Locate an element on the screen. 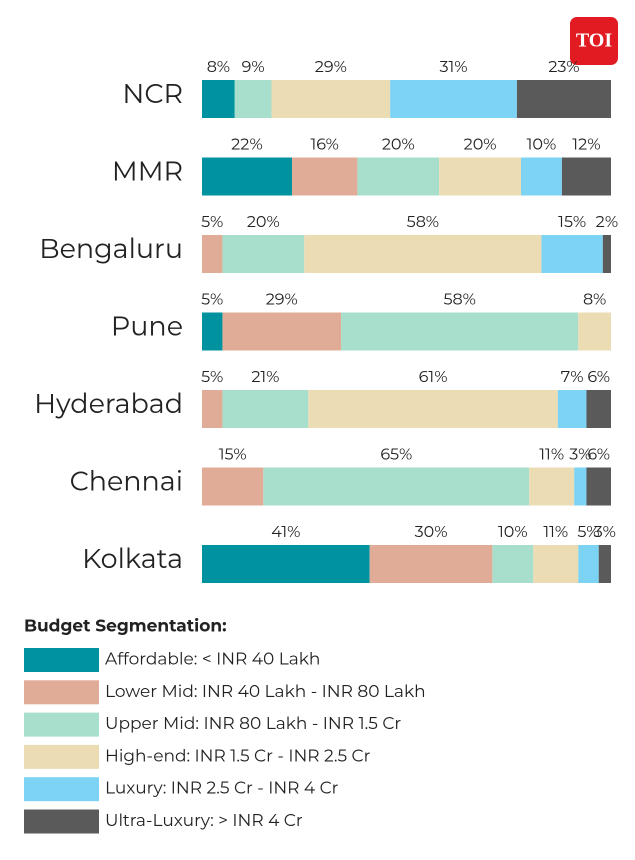 The height and width of the screenshot is (860, 635). value-label: 30% is located at coordinates (431, 532).